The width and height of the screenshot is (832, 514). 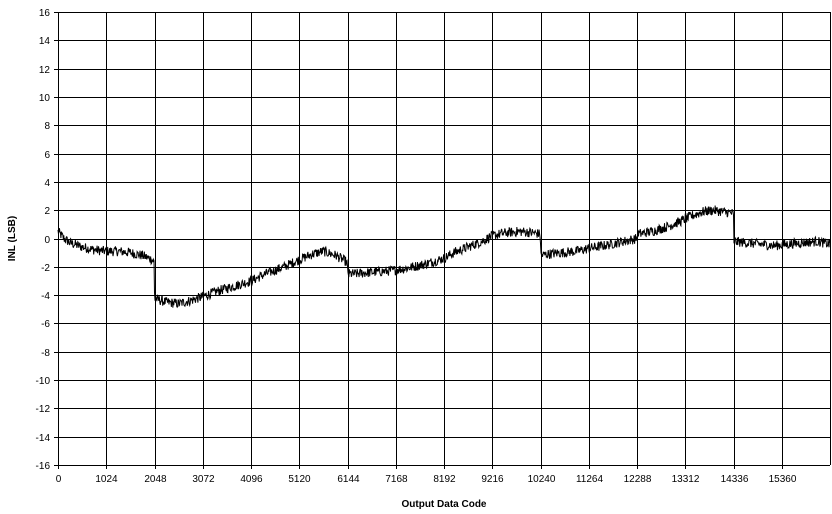 What do you see at coordinates (444, 479) in the screenshot?
I see `x-tick-label: 8192` at bounding box center [444, 479].